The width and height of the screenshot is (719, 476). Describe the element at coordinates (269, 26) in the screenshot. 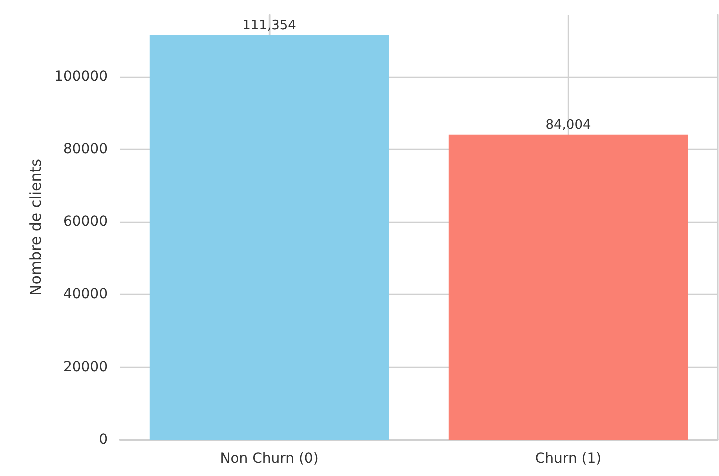

I see `data-label: 111,354` at that location.